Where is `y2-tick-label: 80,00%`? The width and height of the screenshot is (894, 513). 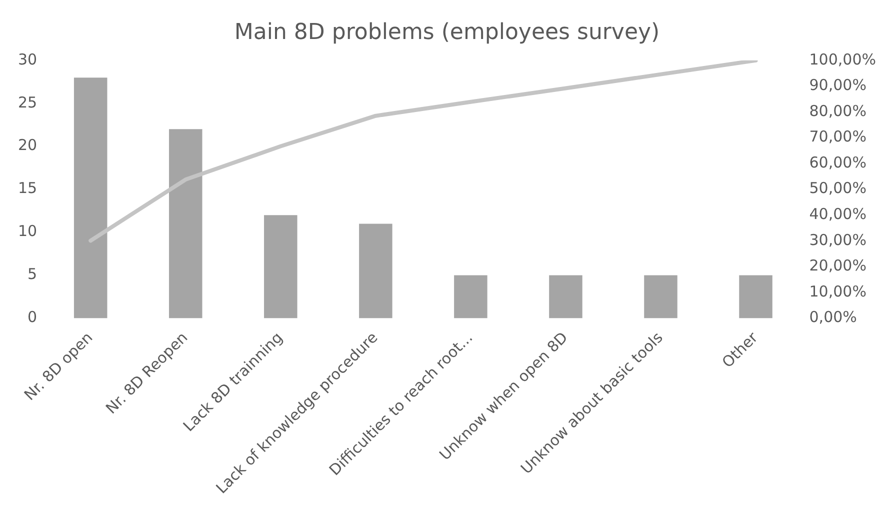
y2-tick-label: 80,00% is located at coordinates (837, 111).